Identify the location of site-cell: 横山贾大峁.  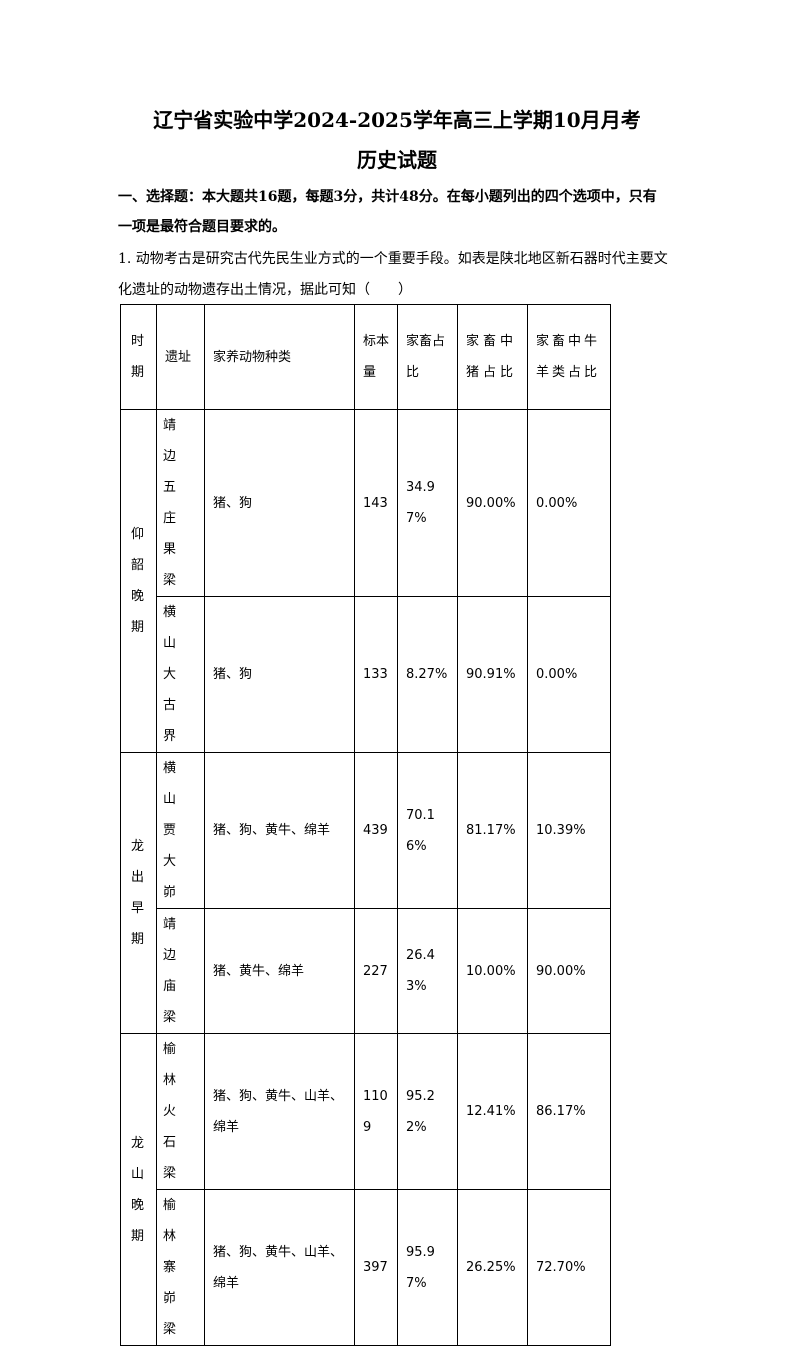
(180, 830).